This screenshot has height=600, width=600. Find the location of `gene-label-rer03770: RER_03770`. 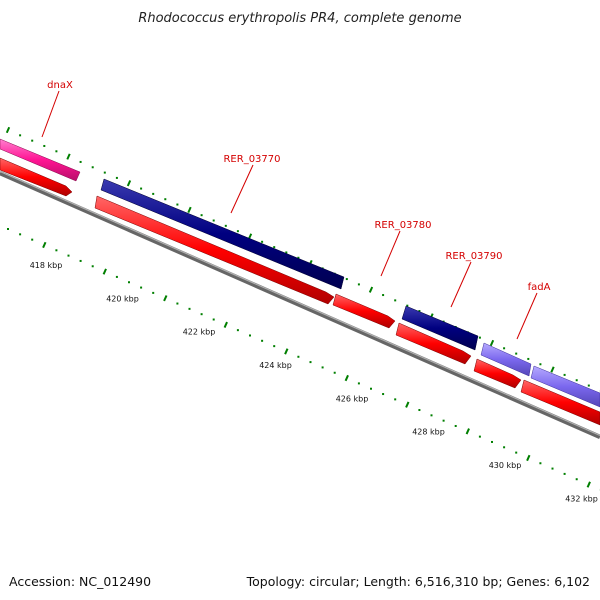

gene-label-rer03770: RER_03770 is located at coordinates (251, 159).